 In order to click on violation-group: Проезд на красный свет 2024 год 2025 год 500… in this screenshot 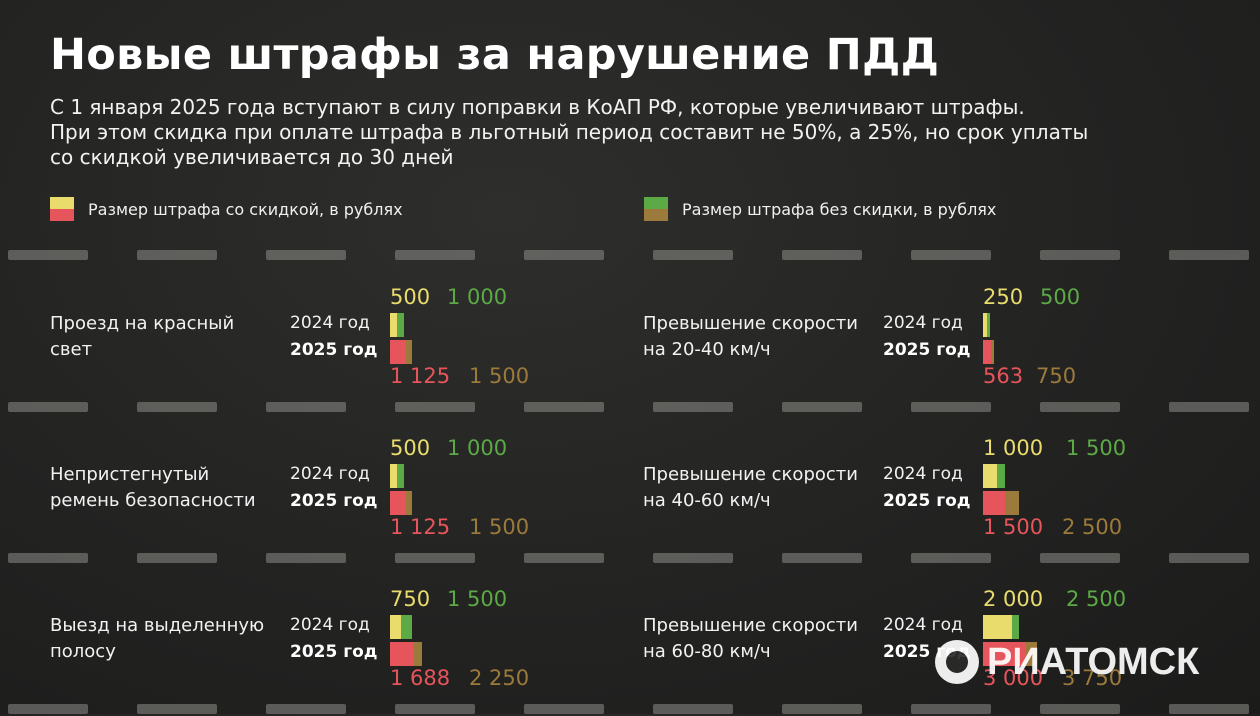, I will do `click(345, 348)`.